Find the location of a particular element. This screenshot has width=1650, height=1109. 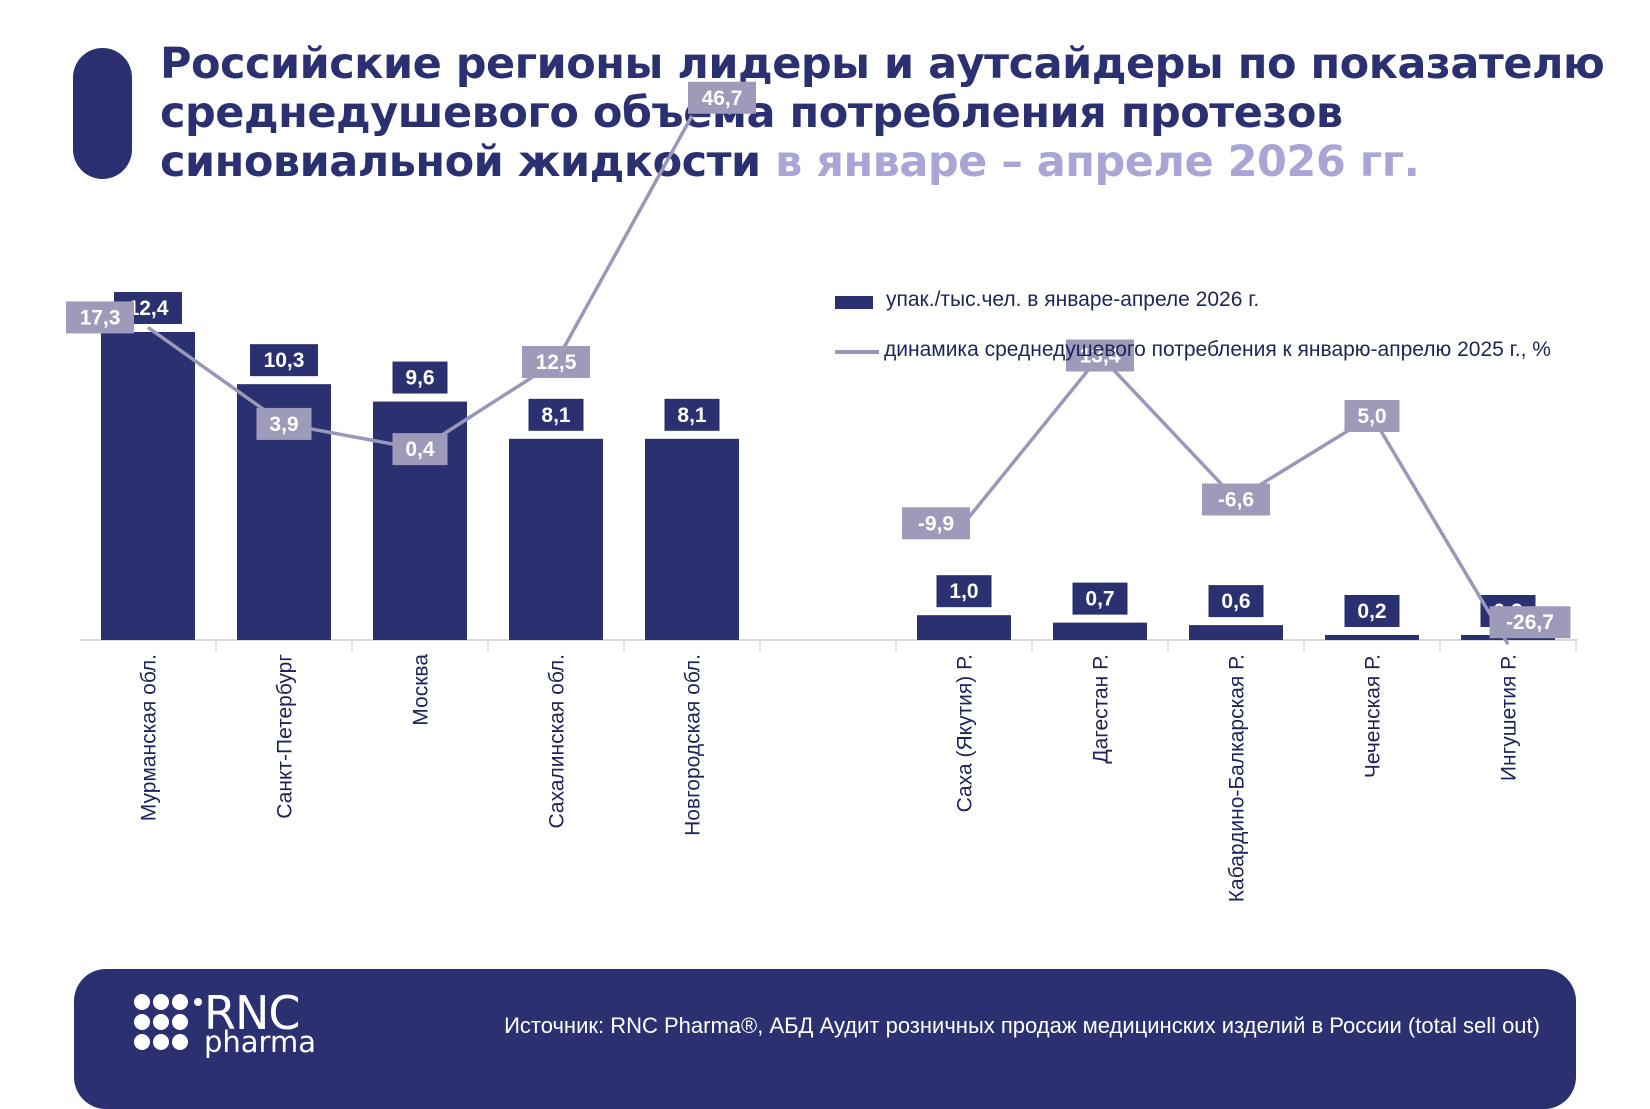

line-value-label: 3,9 is located at coordinates (283, 424).